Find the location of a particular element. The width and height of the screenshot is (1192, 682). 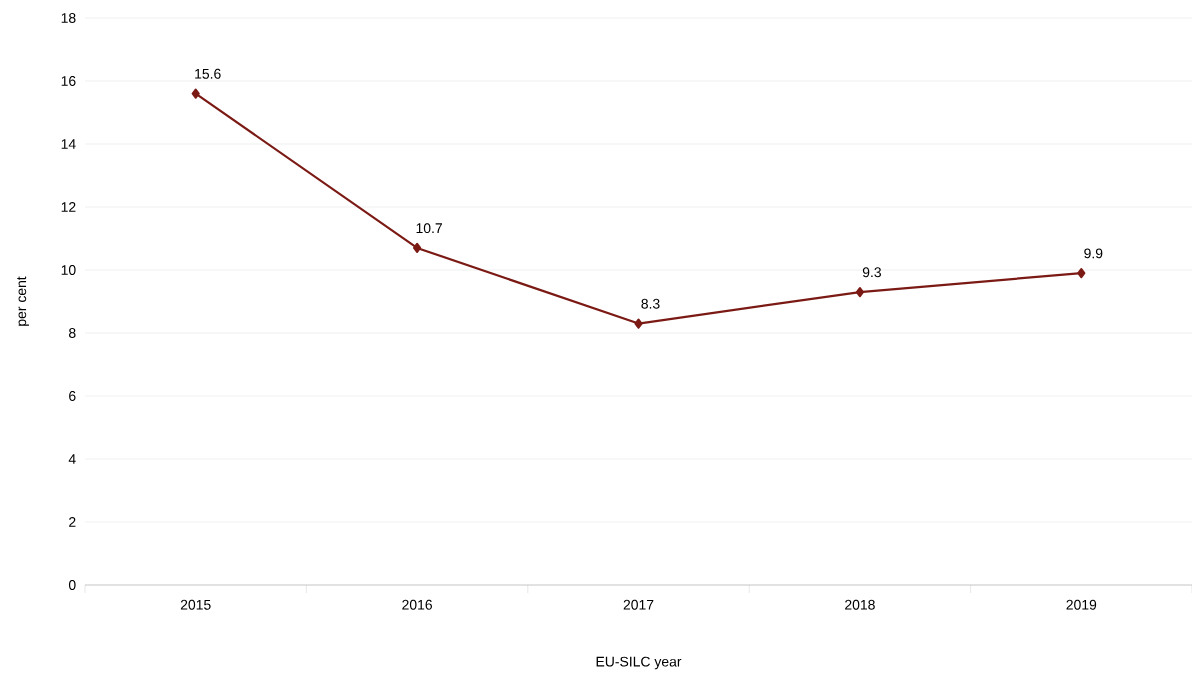

x-tick-label: 2016 is located at coordinates (417, 604).